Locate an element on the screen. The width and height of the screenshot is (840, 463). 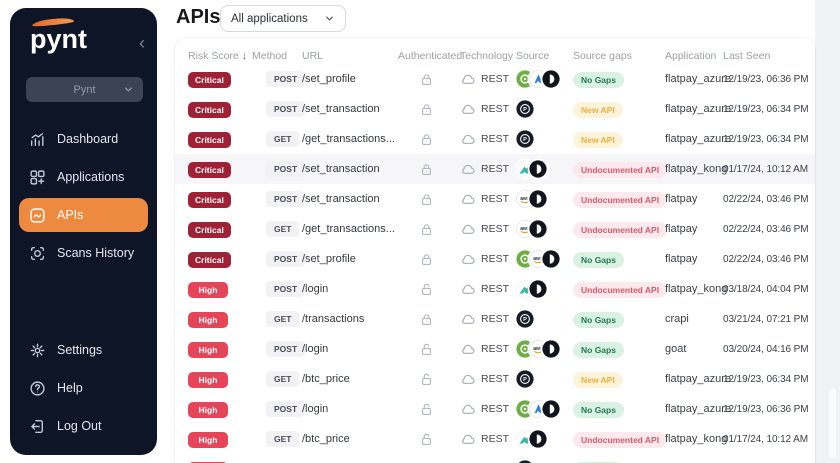
column-header-source-gaps: Source gaps is located at coordinates (602, 55).